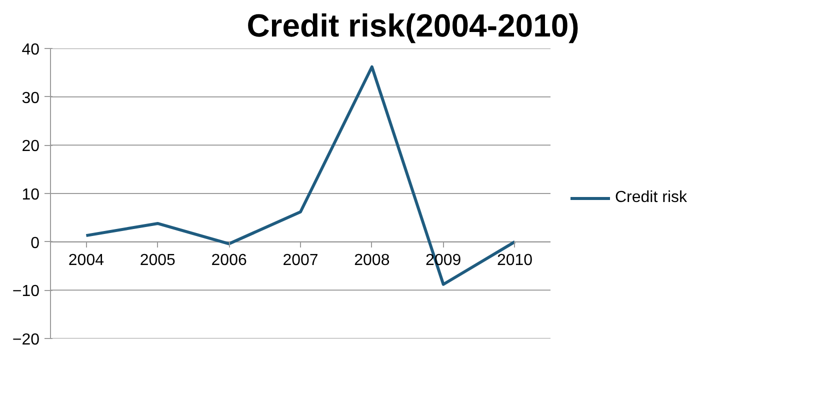 The image size is (819, 419). Describe the element at coordinates (31, 195) in the screenshot. I see `y-tick-label: 10` at that location.